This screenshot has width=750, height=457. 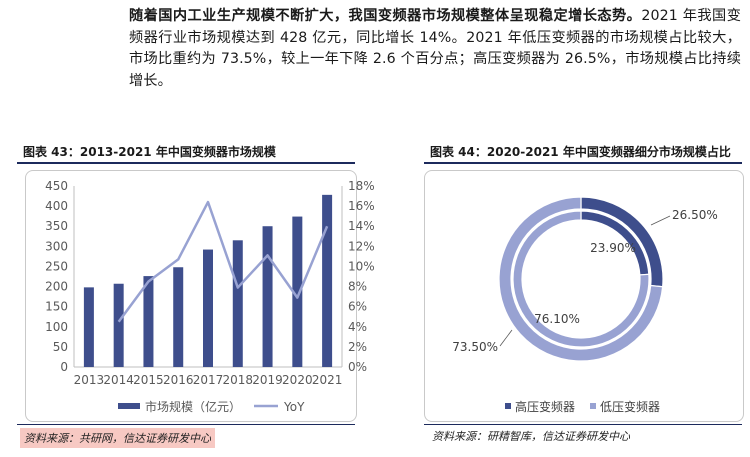 What do you see at coordinates (297, 380) in the screenshot?
I see `x-tick-label: 2020` at bounding box center [297, 380].